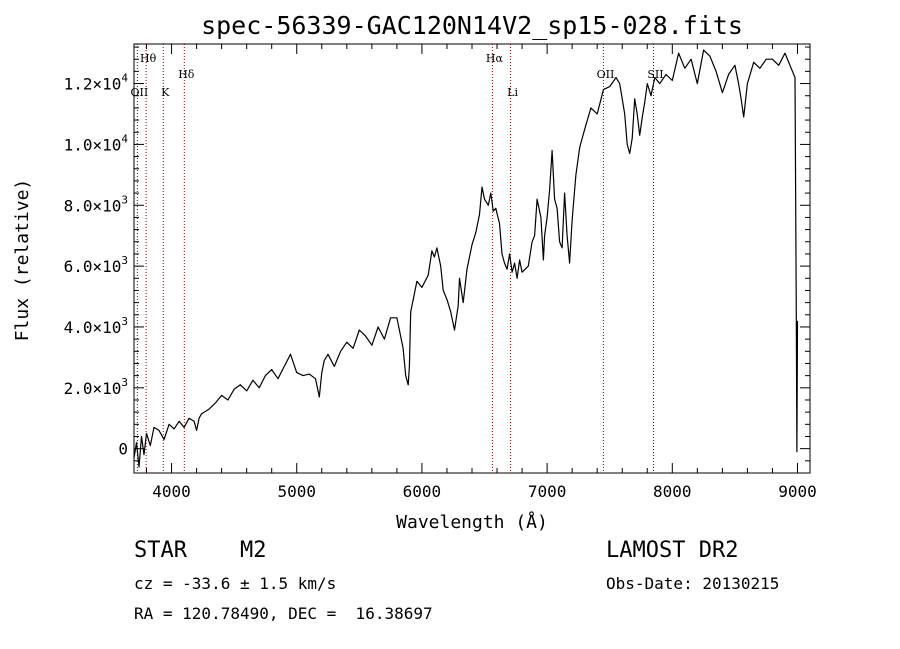 This screenshot has width=900, height=649. What do you see at coordinates (655, 74) in the screenshot?
I see `spectral-line-label: SII` at bounding box center [655, 74].